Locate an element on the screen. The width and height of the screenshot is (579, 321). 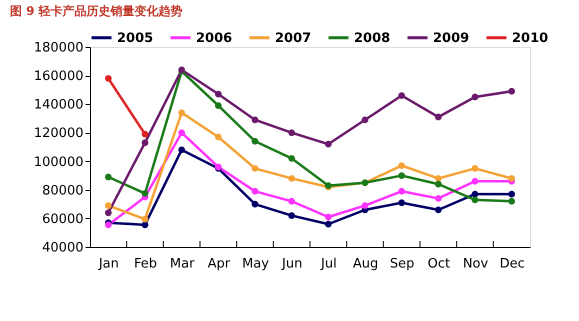
y-tick-label: 40000 is located at coordinates (63, 248).